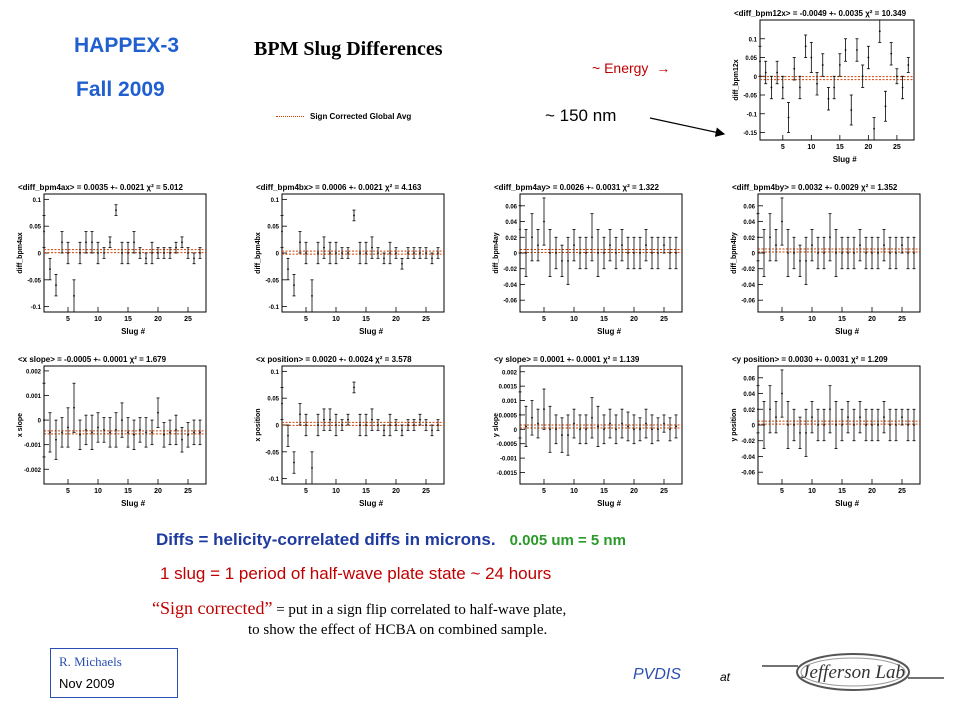 This screenshot has width=960, height=720. I want to click on y-axis-label: x position, so click(258, 424).